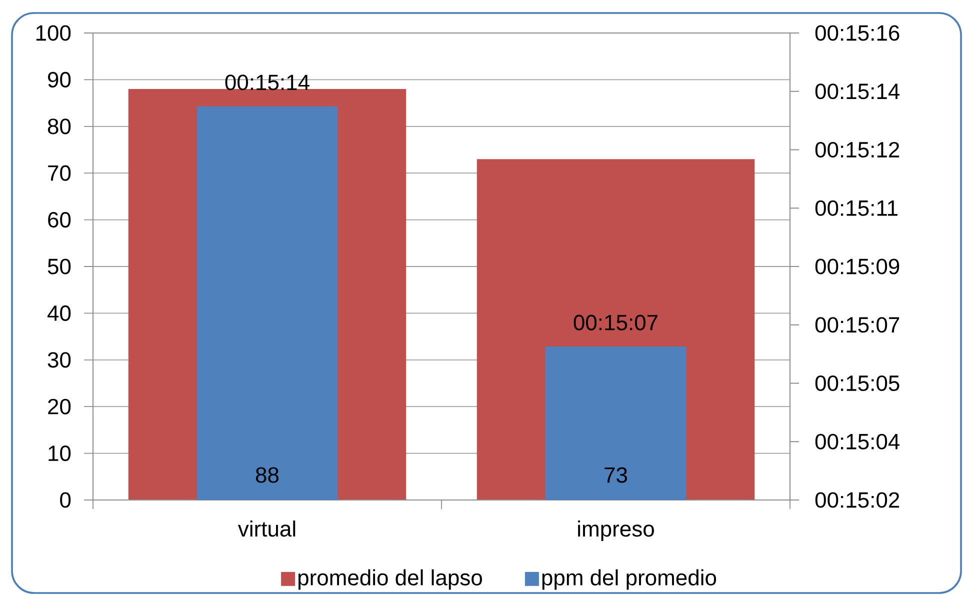  I want to click on y2-tick-label: 00:15:07, so click(857, 325).